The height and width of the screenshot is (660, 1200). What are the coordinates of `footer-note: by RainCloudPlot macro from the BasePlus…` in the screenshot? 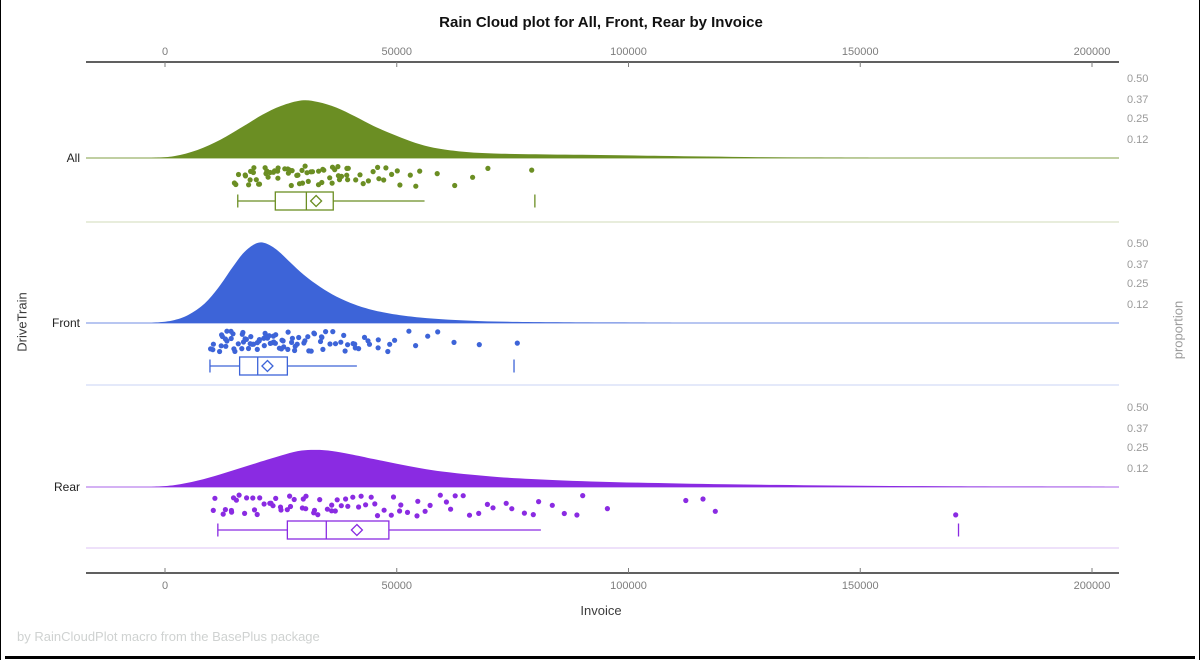 It's located at (168, 636).